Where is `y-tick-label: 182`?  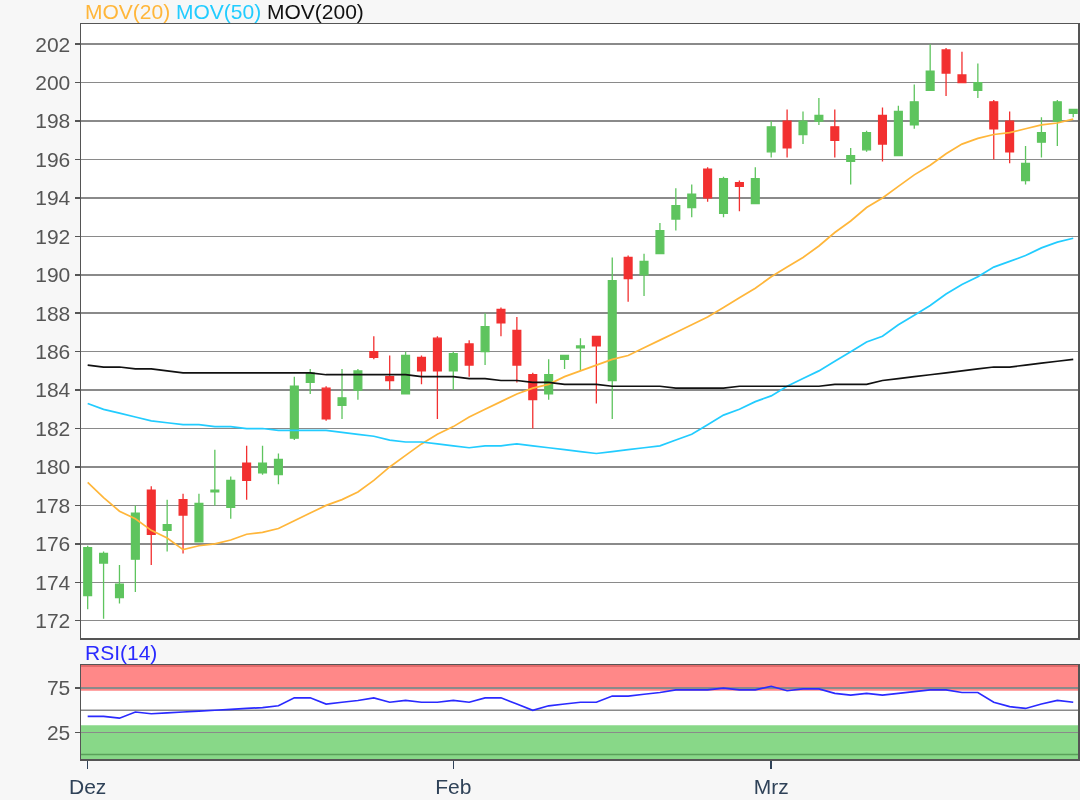 y-tick-label: 182 is located at coordinates (53, 428).